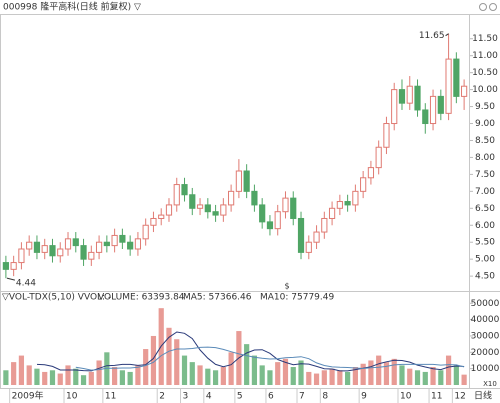 This screenshot has height=403, width=500. I want to click on x-tick-label: 2, so click(162, 397).